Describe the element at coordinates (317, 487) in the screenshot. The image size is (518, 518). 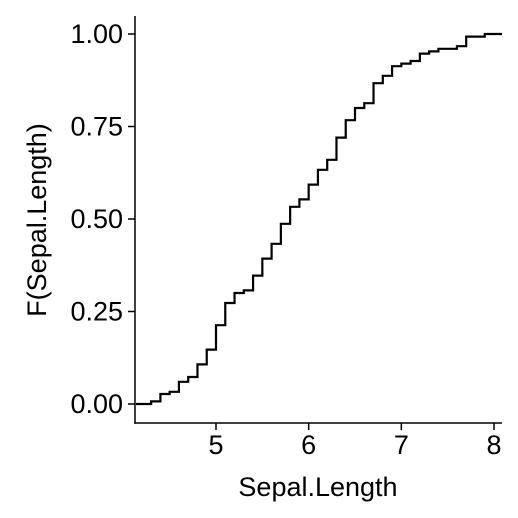
I see `x-axis-title: Sepal.Length` at that location.